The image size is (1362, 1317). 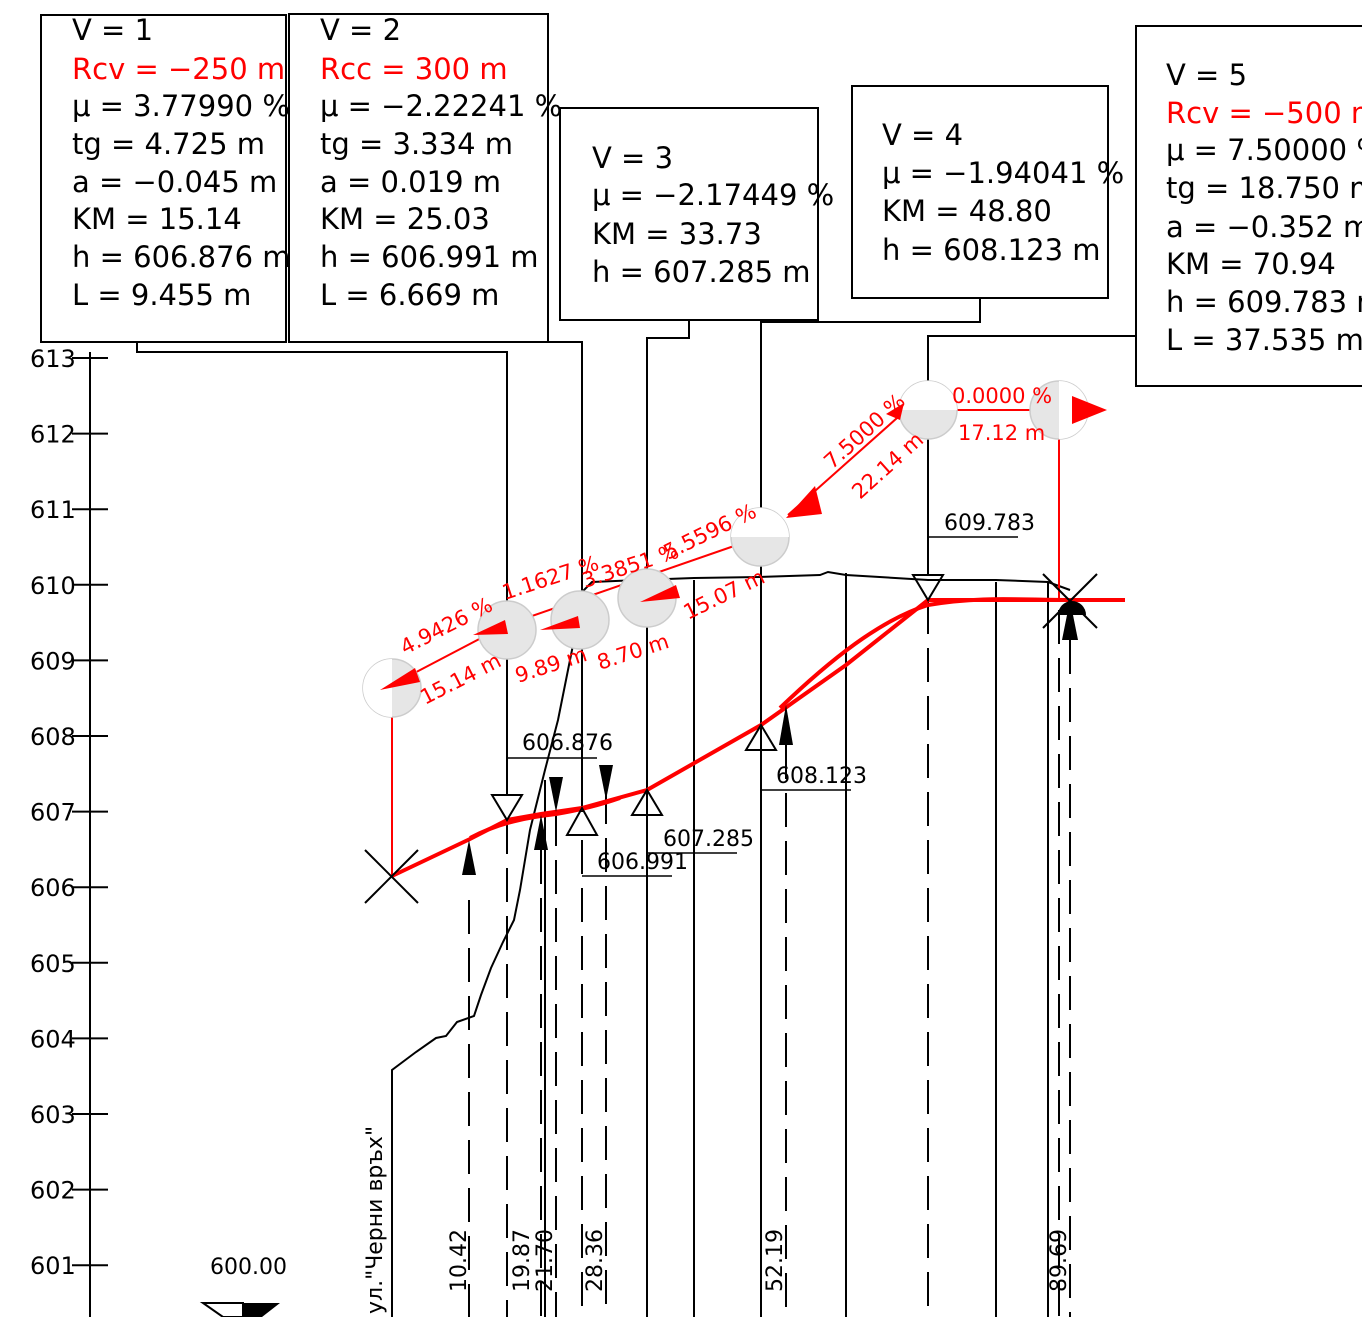 What do you see at coordinates (239, 1309) in the screenshot?
I see `datum-marker` at bounding box center [239, 1309].